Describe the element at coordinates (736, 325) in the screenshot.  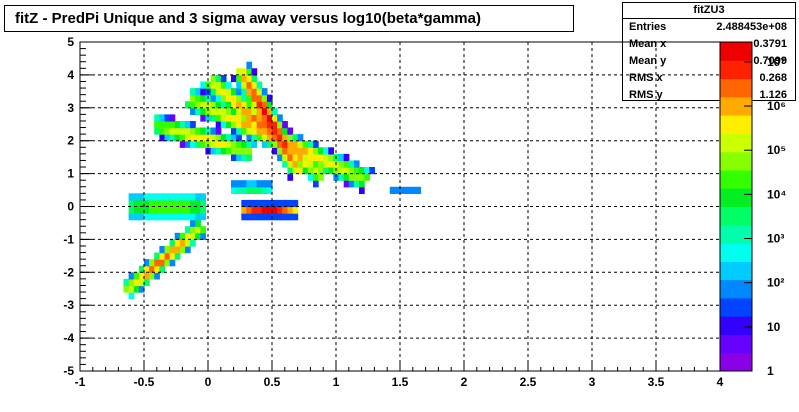
I see `color-scale-segment` at that location.